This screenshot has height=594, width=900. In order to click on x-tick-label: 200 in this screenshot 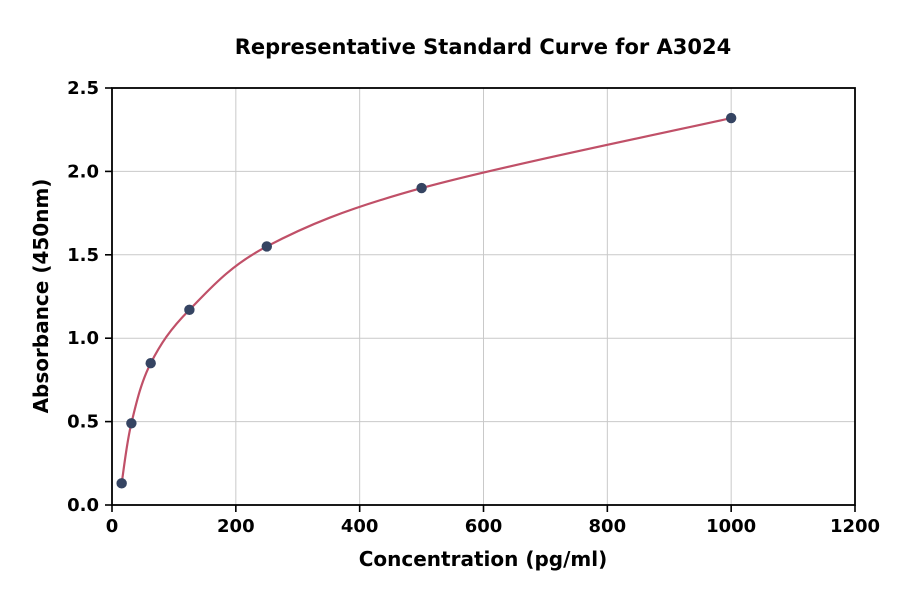, I will do `click(236, 526)`.